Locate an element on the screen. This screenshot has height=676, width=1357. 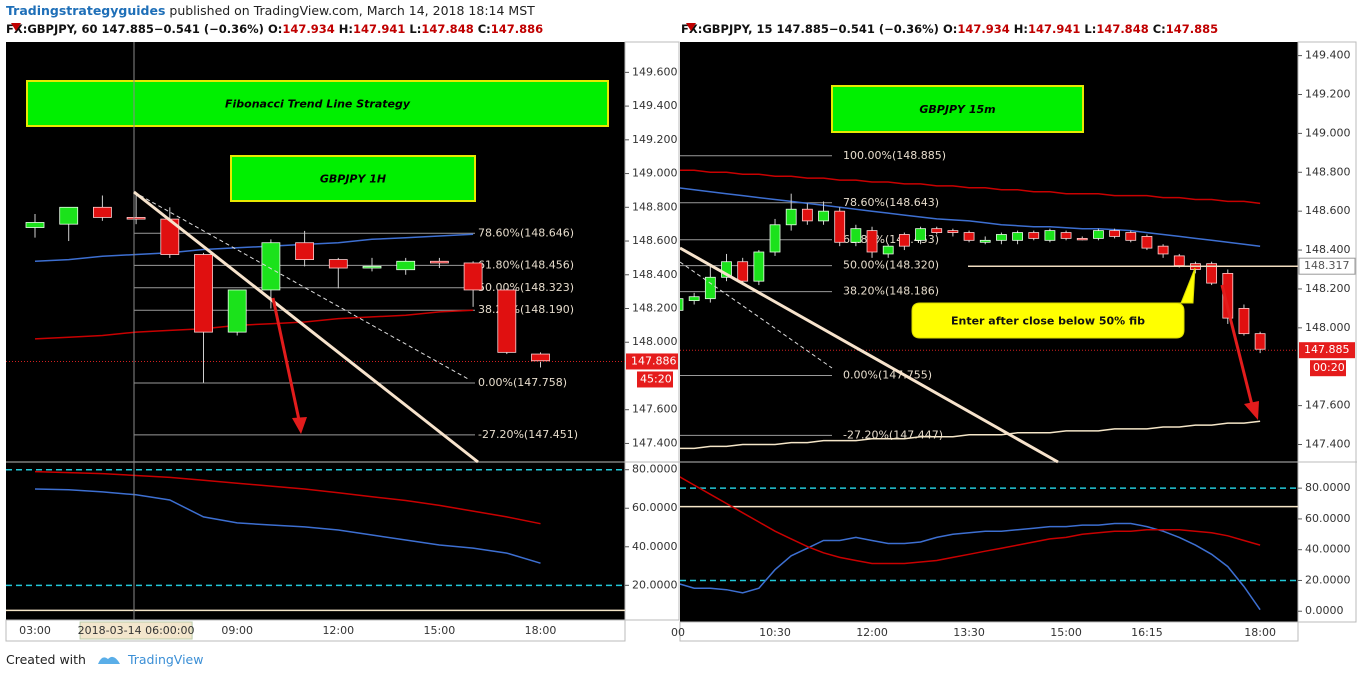
fib-label: 38.20%(148.186) is located at coordinates (891, 291).